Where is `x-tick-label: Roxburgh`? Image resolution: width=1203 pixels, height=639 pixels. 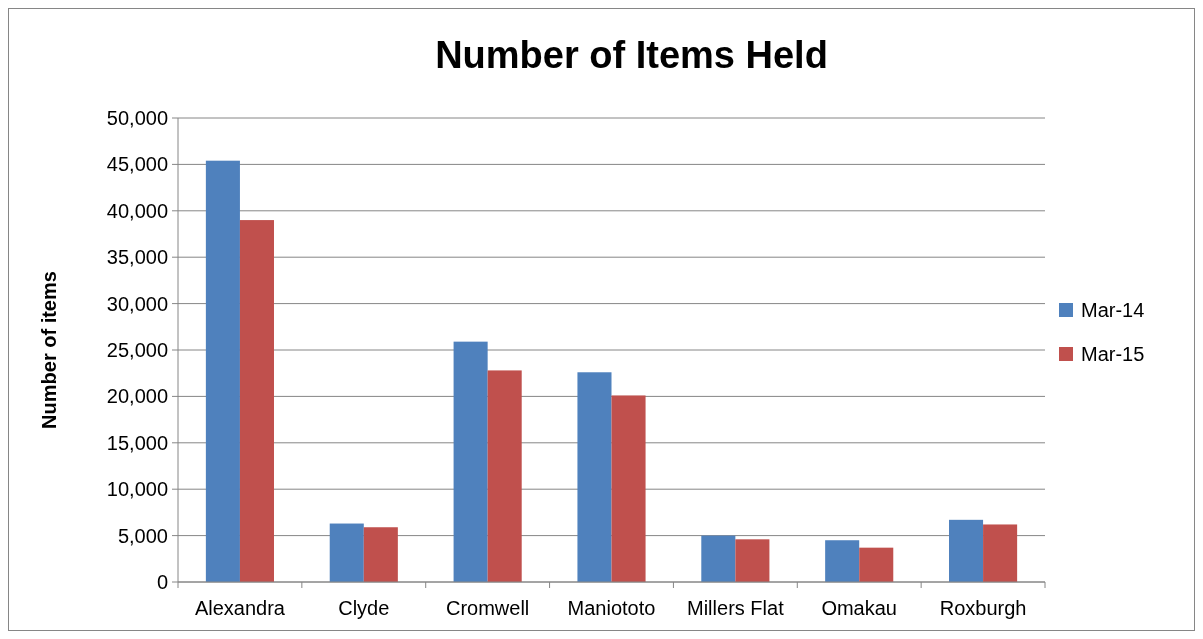
x-tick-label: Roxburgh is located at coordinates (983, 608).